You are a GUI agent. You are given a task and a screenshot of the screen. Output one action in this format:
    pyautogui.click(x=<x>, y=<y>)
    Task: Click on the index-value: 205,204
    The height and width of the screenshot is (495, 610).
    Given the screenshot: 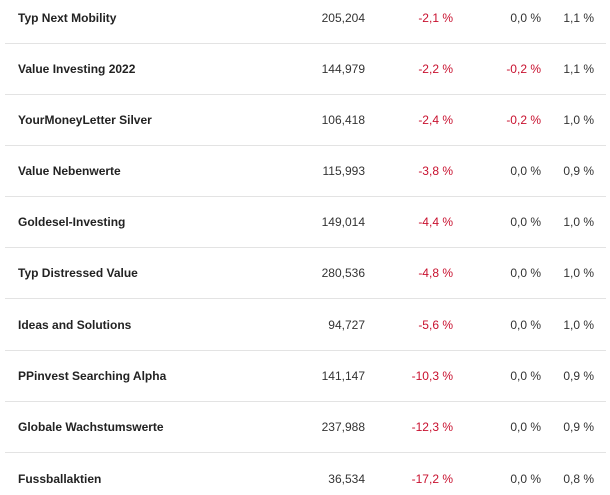 What is the action you would take?
    pyautogui.click(x=343, y=18)
    